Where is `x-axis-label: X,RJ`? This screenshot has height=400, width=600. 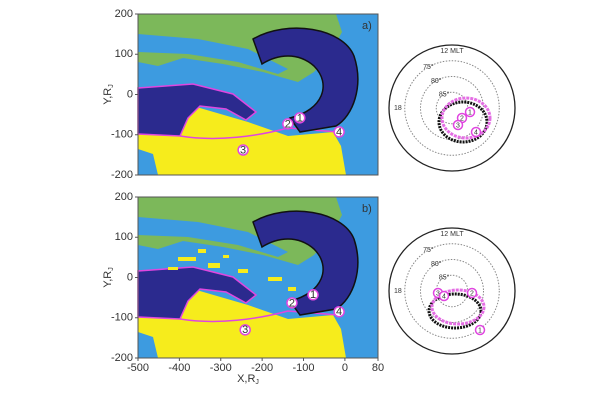
x-axis-label: X,RJ is located at coordinates (248, 379).